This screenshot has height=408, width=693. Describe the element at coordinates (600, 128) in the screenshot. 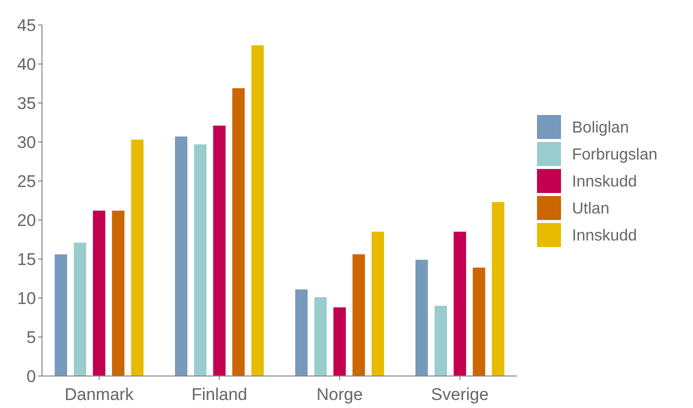

I see `legend-label: Boliglan` at that location.